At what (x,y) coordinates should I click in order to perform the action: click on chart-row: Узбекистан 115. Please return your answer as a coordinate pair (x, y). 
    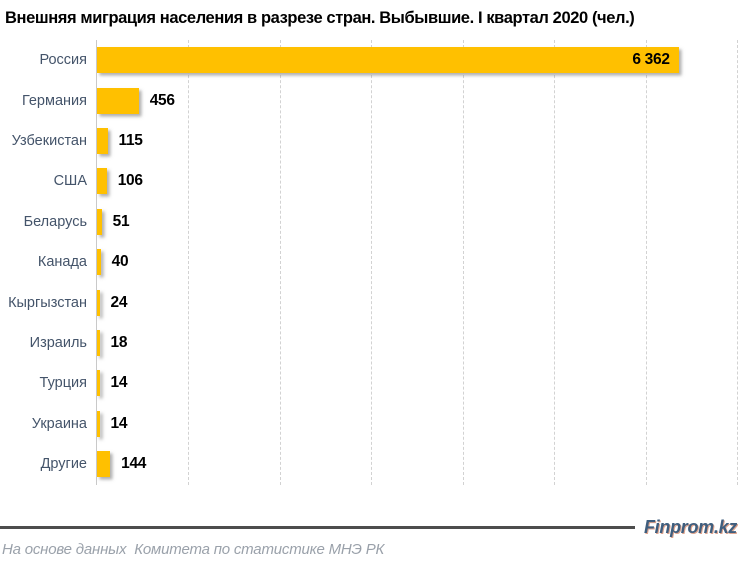
    Looking at the image, I should click on (370, 141).